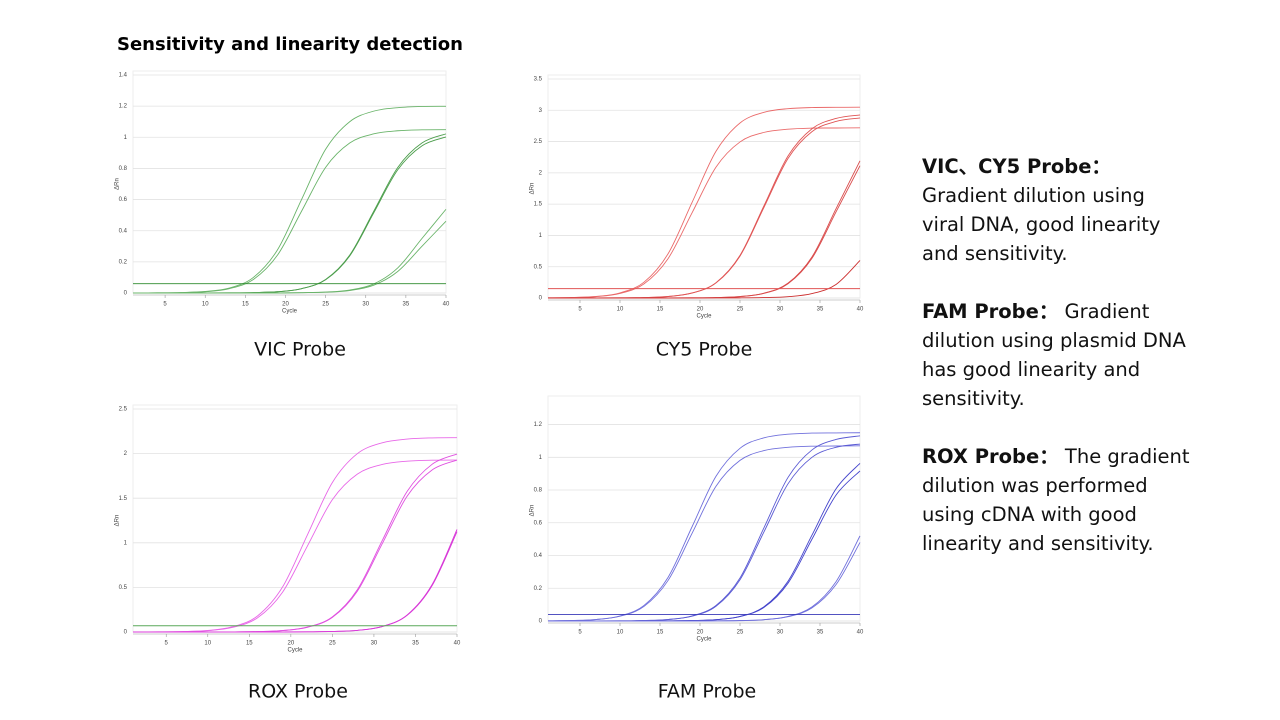 Image resolution: width=1280 pixels, height=720 pixels. Describe the element at coordinates (1016, 166) in the screenshot. I see `note-label: VIC、CY5 Probe：` at that location.